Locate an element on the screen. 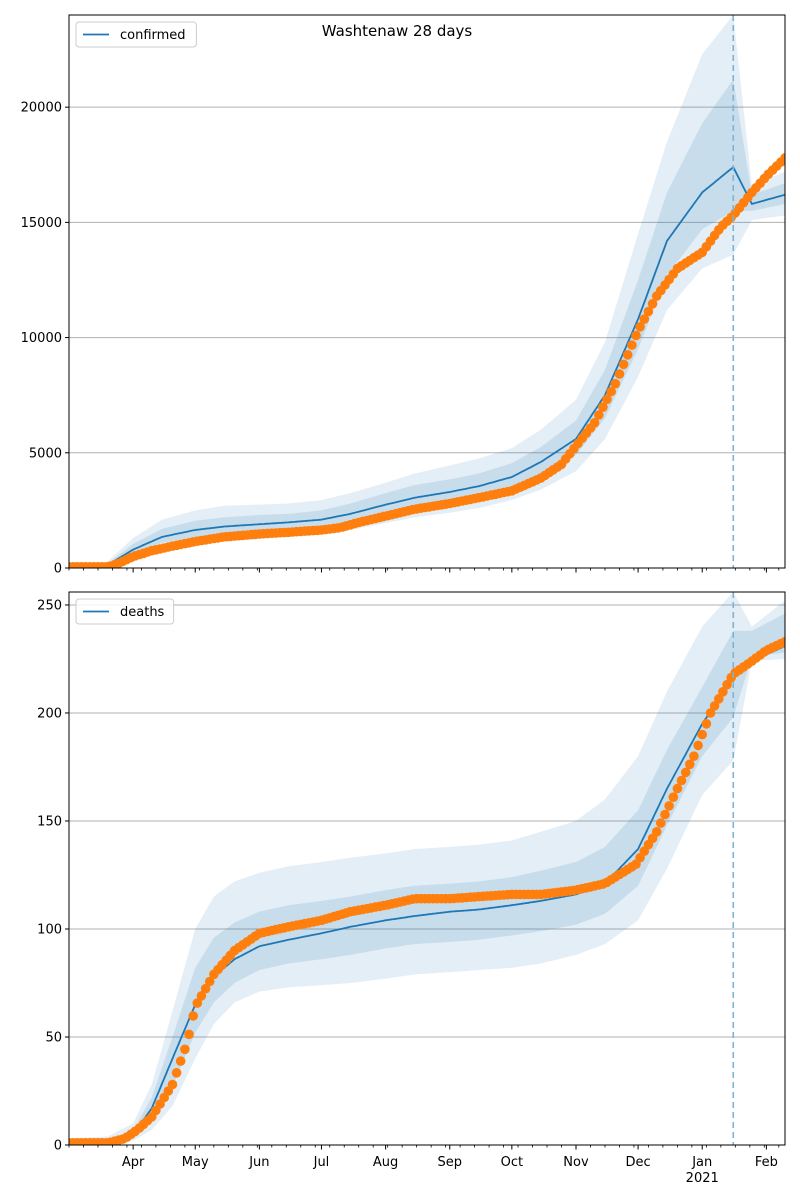  y-tick-label: 50 is located at coordinates (53, 1037).